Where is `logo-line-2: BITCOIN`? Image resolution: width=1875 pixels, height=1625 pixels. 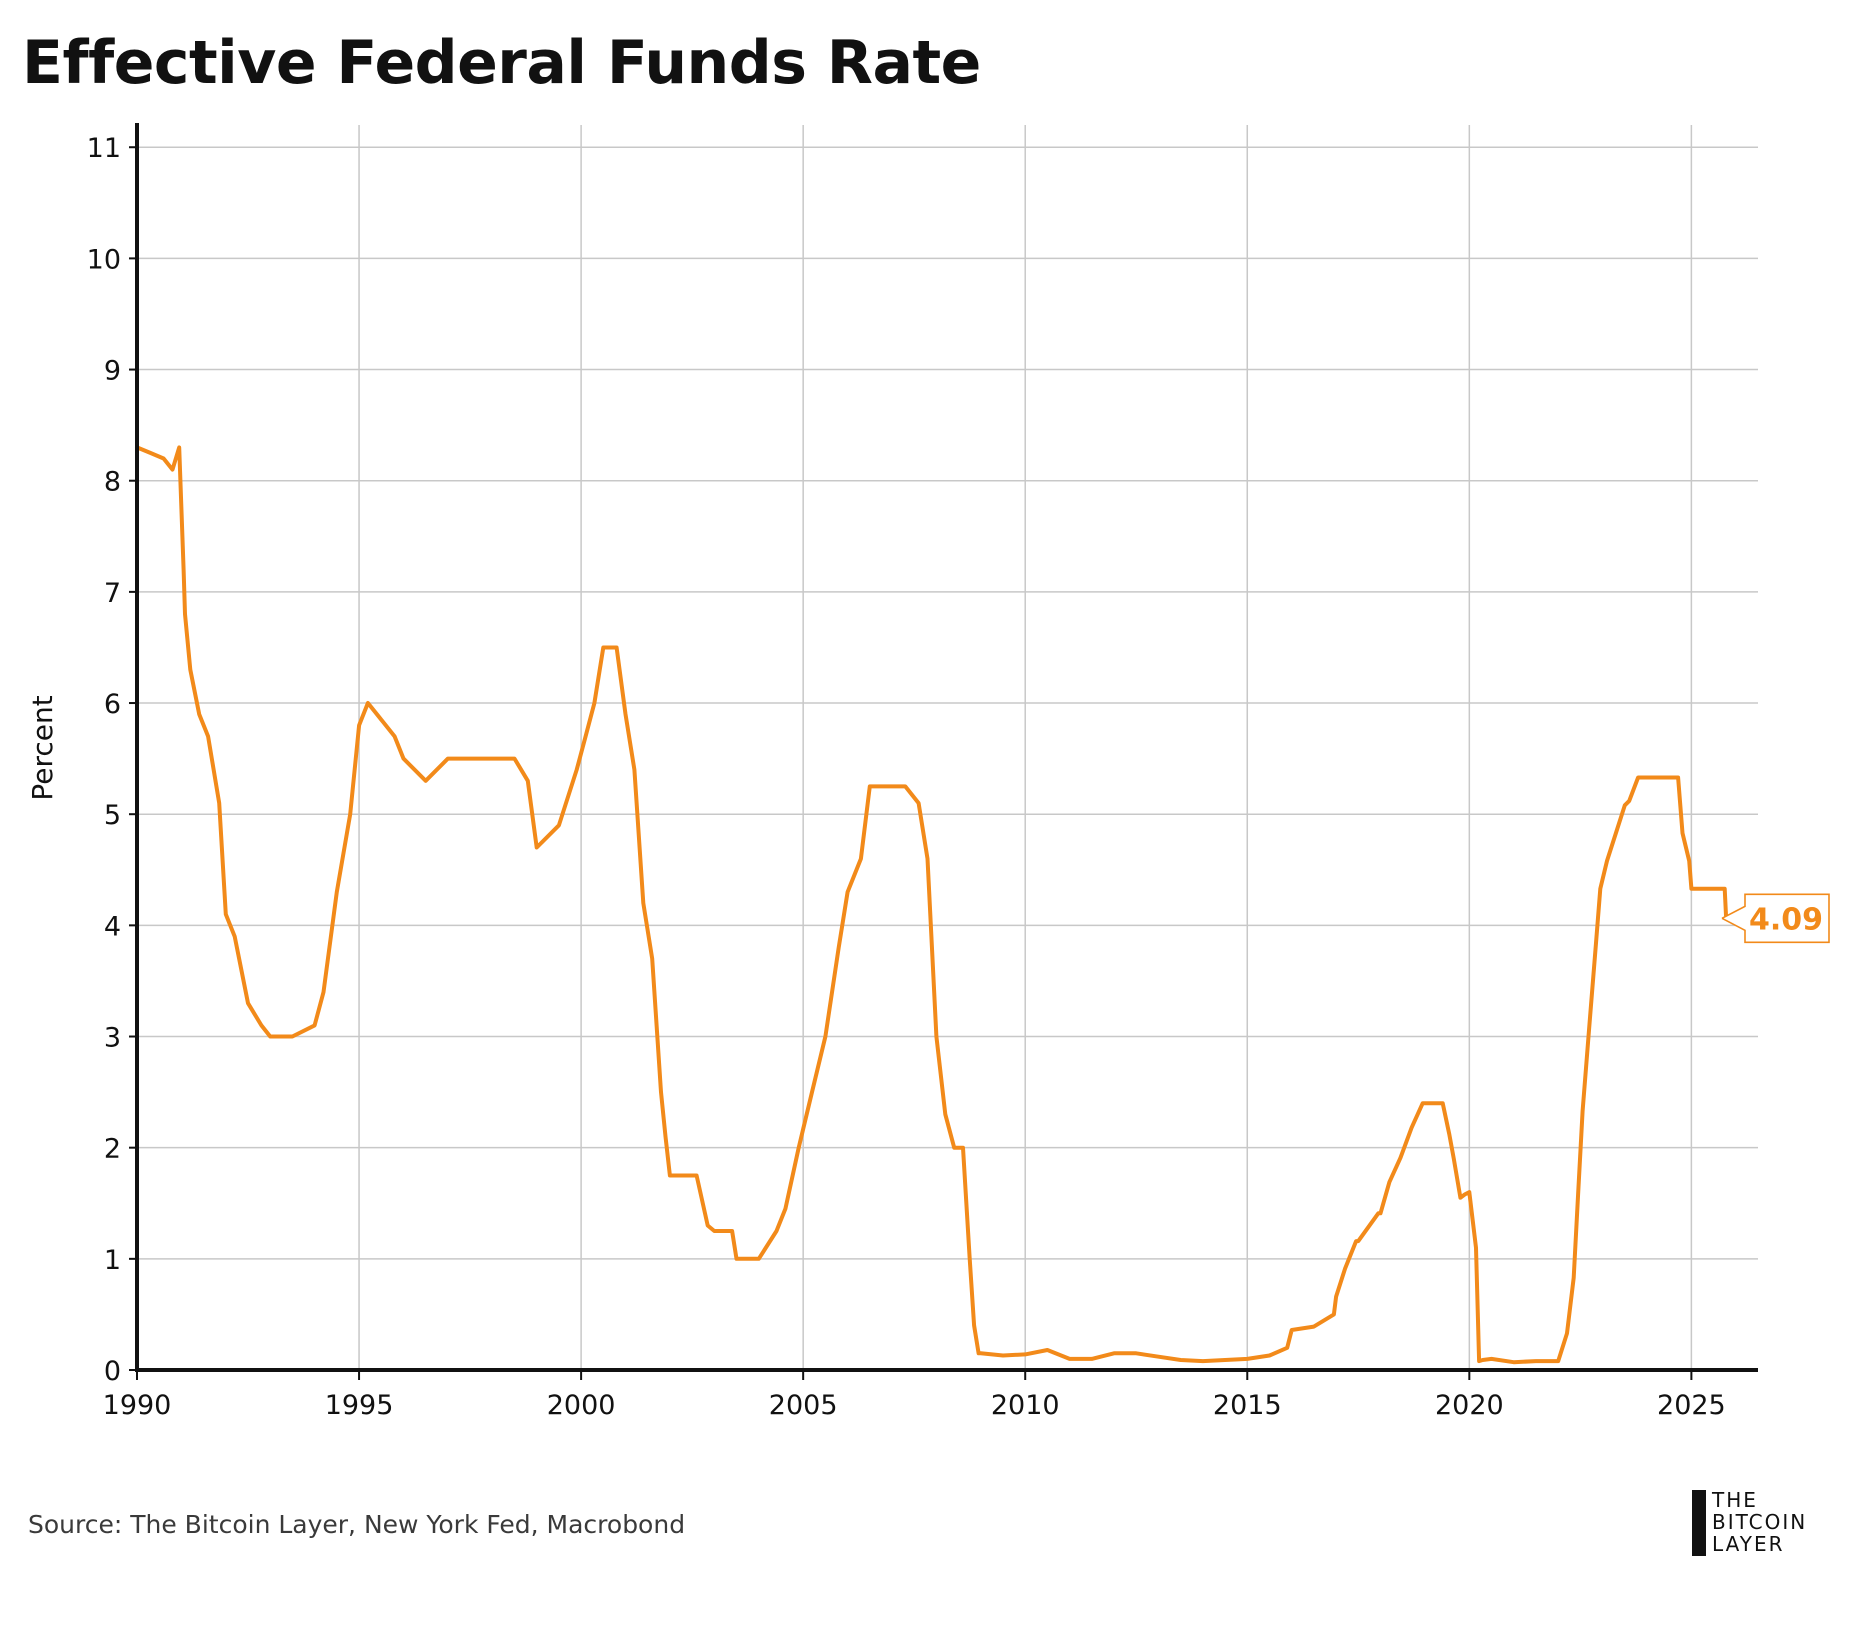
logo-line-2: BITCOIN is located at coordinates (1760, 1522).